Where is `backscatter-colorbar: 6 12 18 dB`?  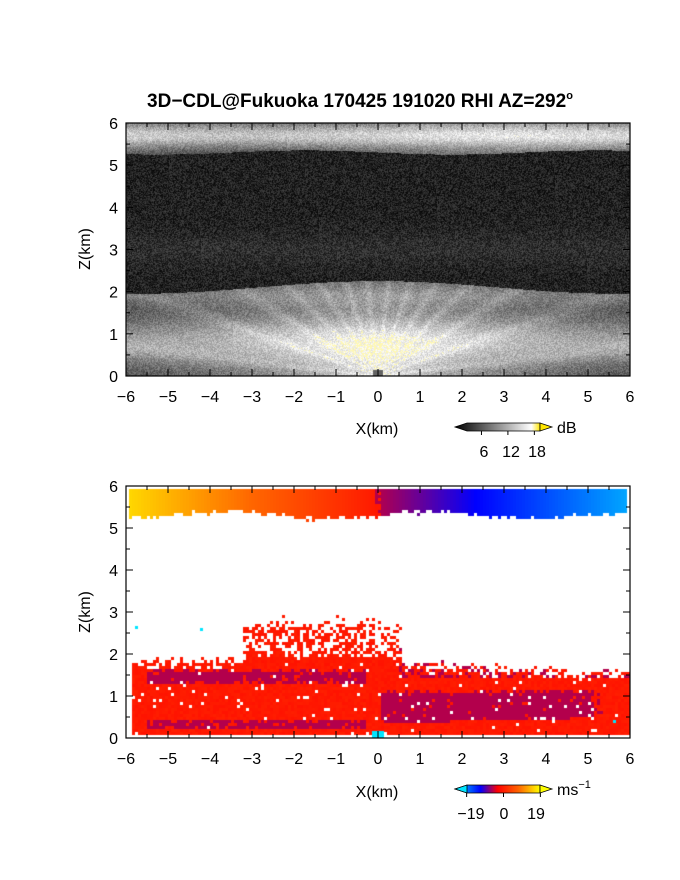 backscatter-colorbar: 6 12 18 dB is located at coordinates (515, 440).